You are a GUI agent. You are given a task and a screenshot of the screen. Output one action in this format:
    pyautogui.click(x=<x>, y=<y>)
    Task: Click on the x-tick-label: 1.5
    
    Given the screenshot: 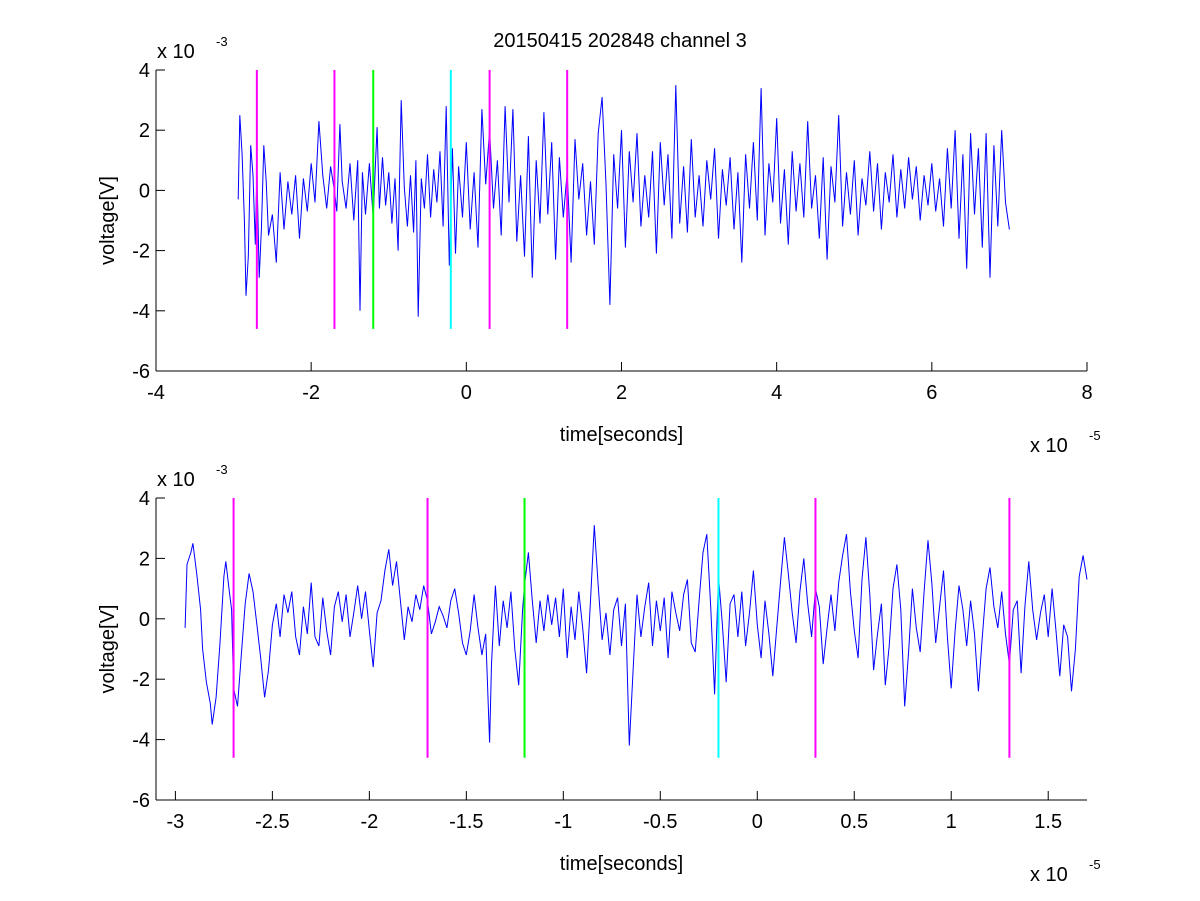 What is the action you would take?
    pyautogui.click(x=1048, y=822)
    